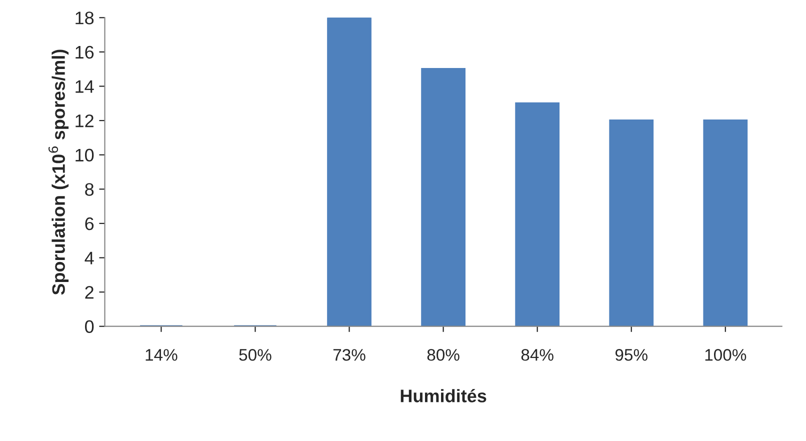 The image size is (806, 441). What do you see at coordinates (85, 18) in the screenshot?
I see `y-tick-label: 18` at bounding box center [85, 18].